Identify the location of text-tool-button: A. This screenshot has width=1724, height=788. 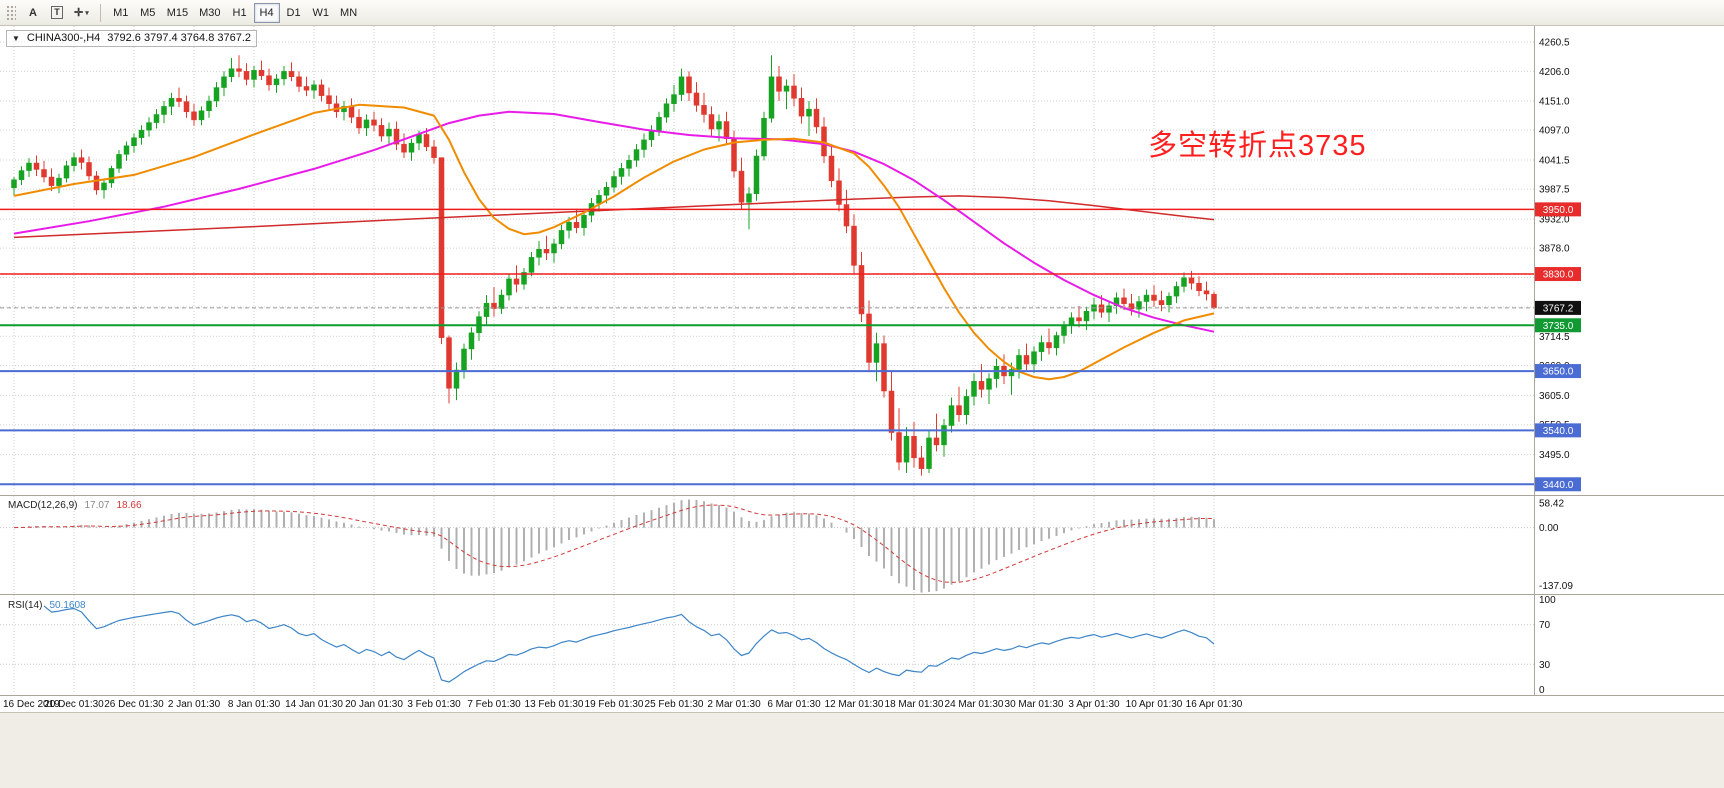
(33, 13).